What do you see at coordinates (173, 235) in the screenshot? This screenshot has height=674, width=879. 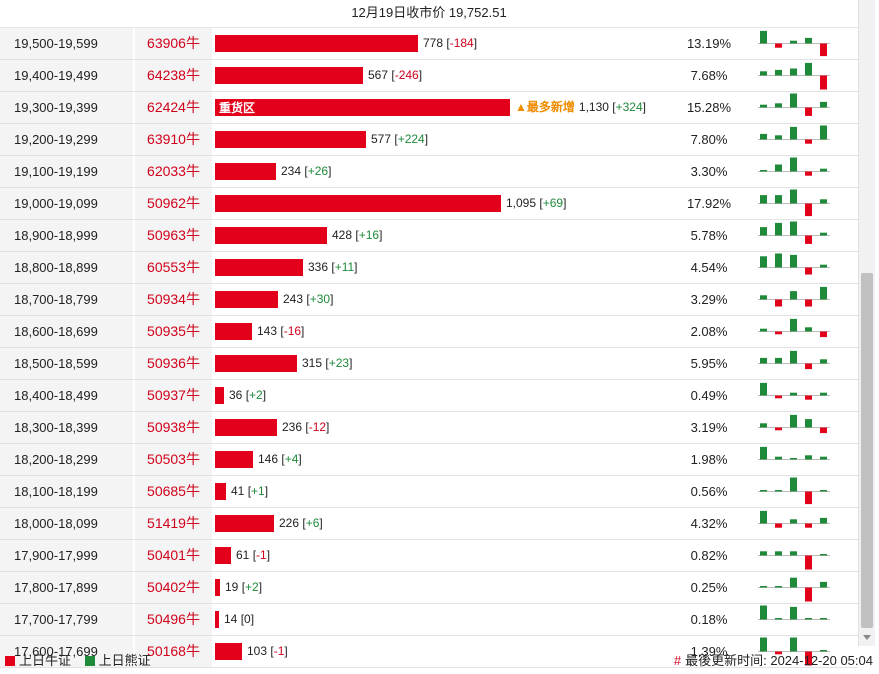 I see `warrant-code: 50963牛` at bounding box center [173, 235].